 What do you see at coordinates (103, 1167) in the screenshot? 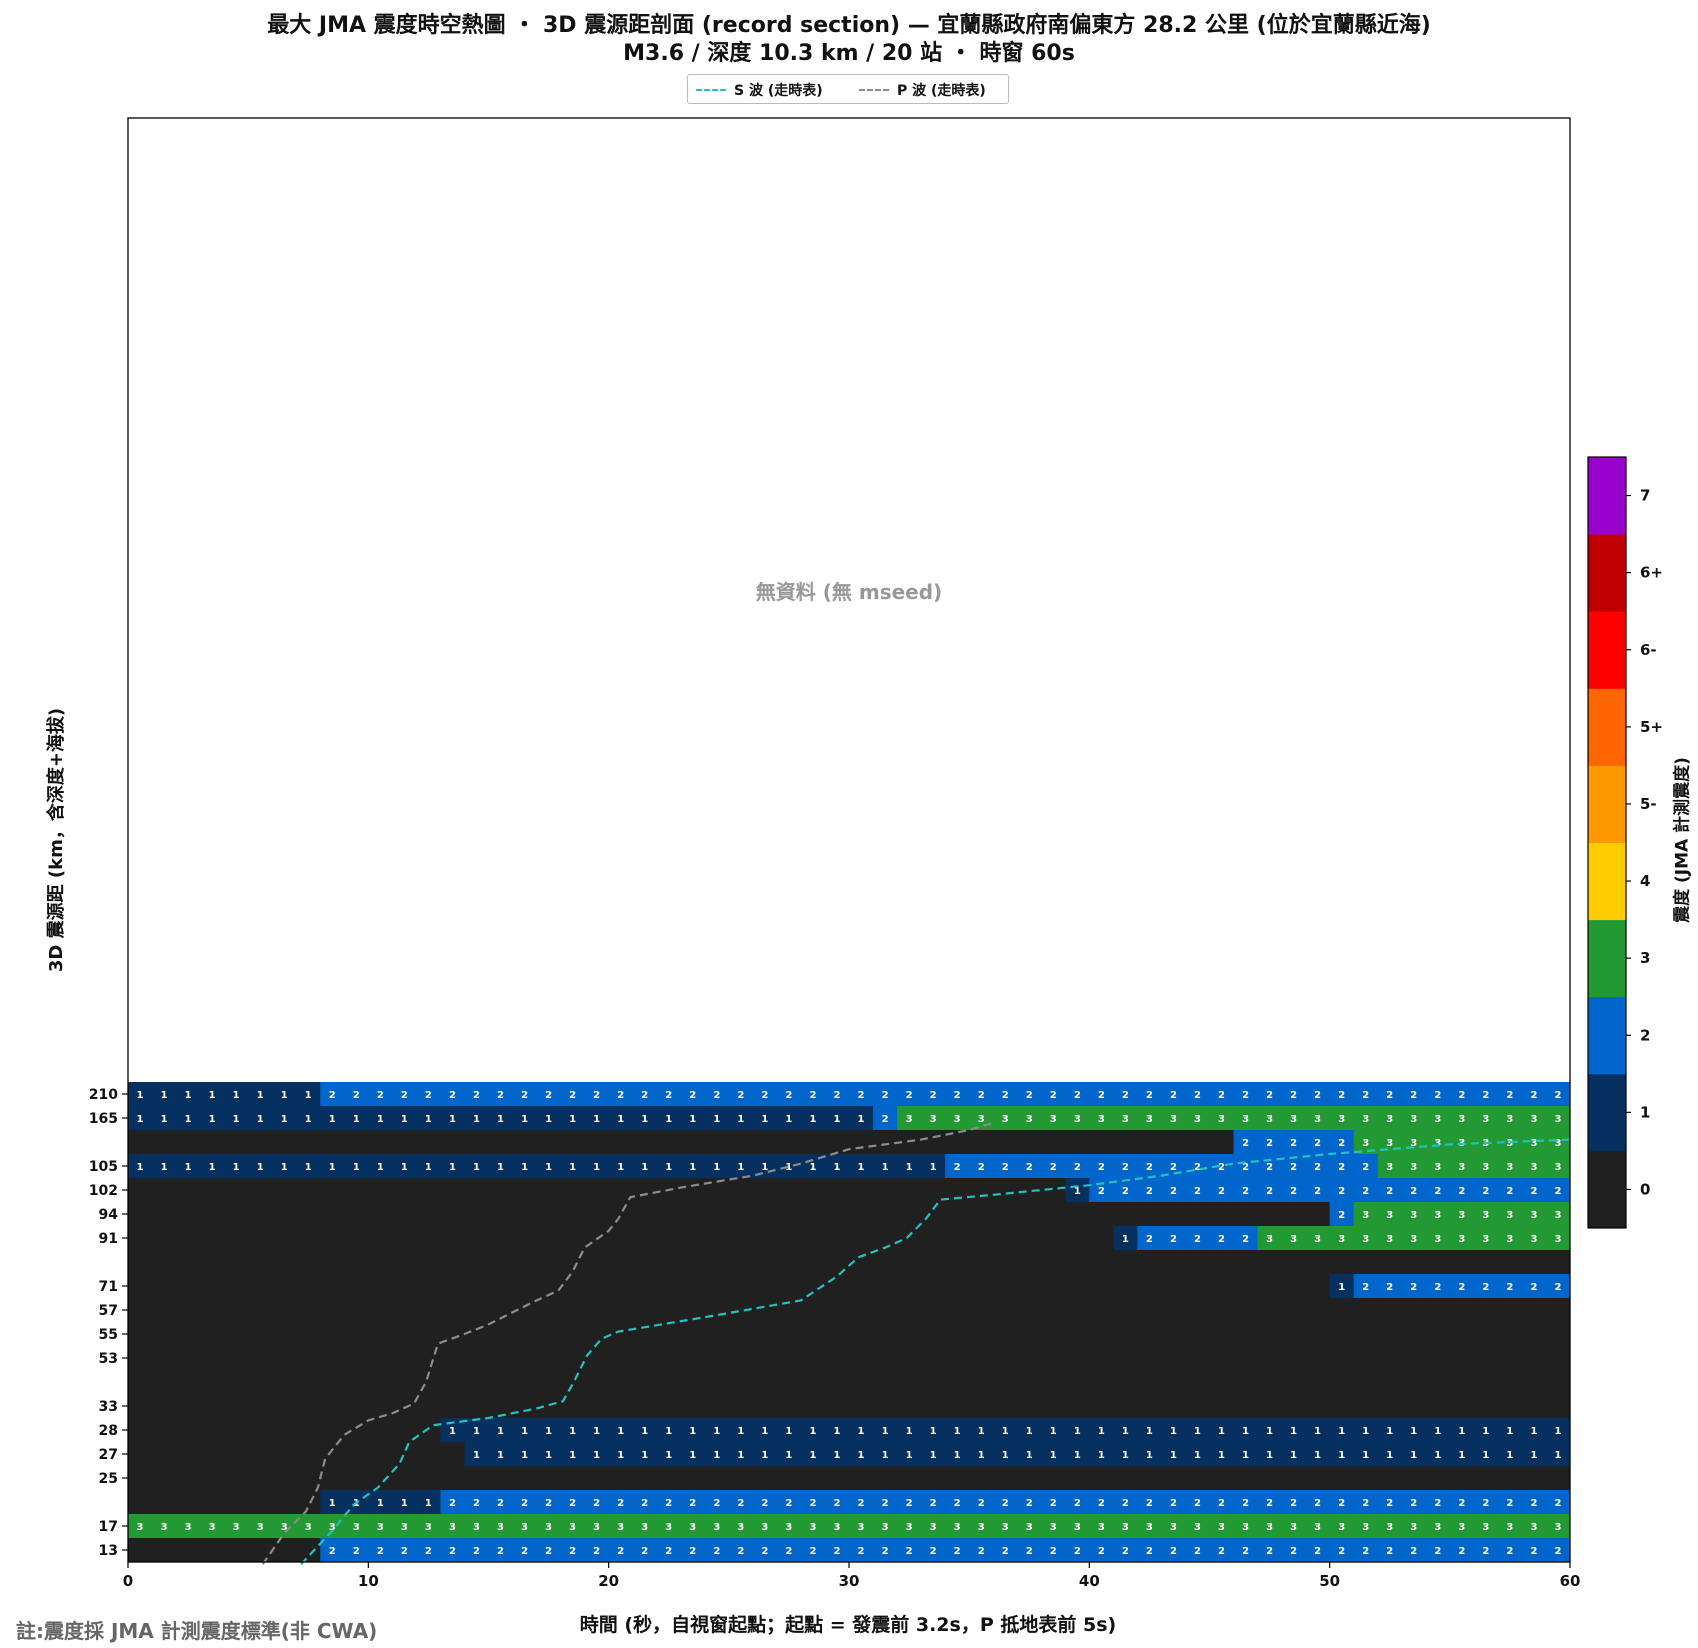
I see `y-tick-label: 105` at bounding box center [103, 1167].